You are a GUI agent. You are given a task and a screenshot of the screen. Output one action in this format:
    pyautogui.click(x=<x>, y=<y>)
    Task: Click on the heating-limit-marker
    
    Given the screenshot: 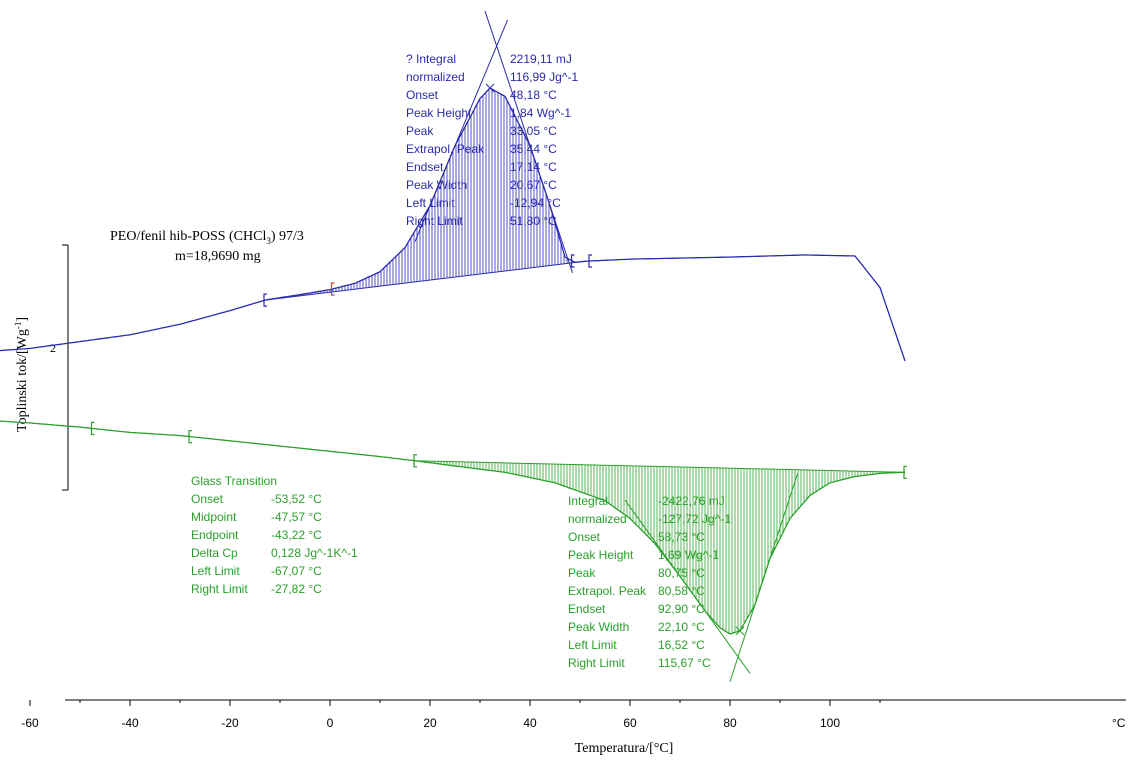 What is the action you would take?
    pyautogui.click(x=332, y=289)
    